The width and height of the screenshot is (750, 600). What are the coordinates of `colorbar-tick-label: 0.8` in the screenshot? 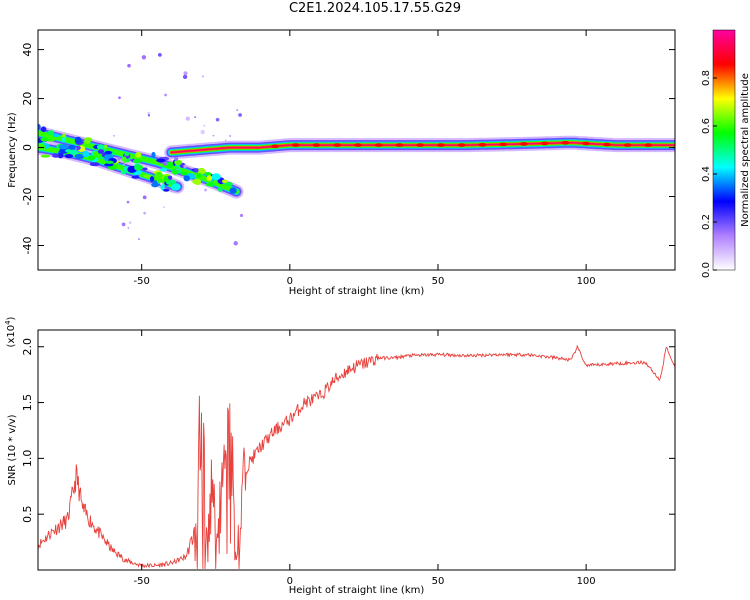 It's located at (706, 78).